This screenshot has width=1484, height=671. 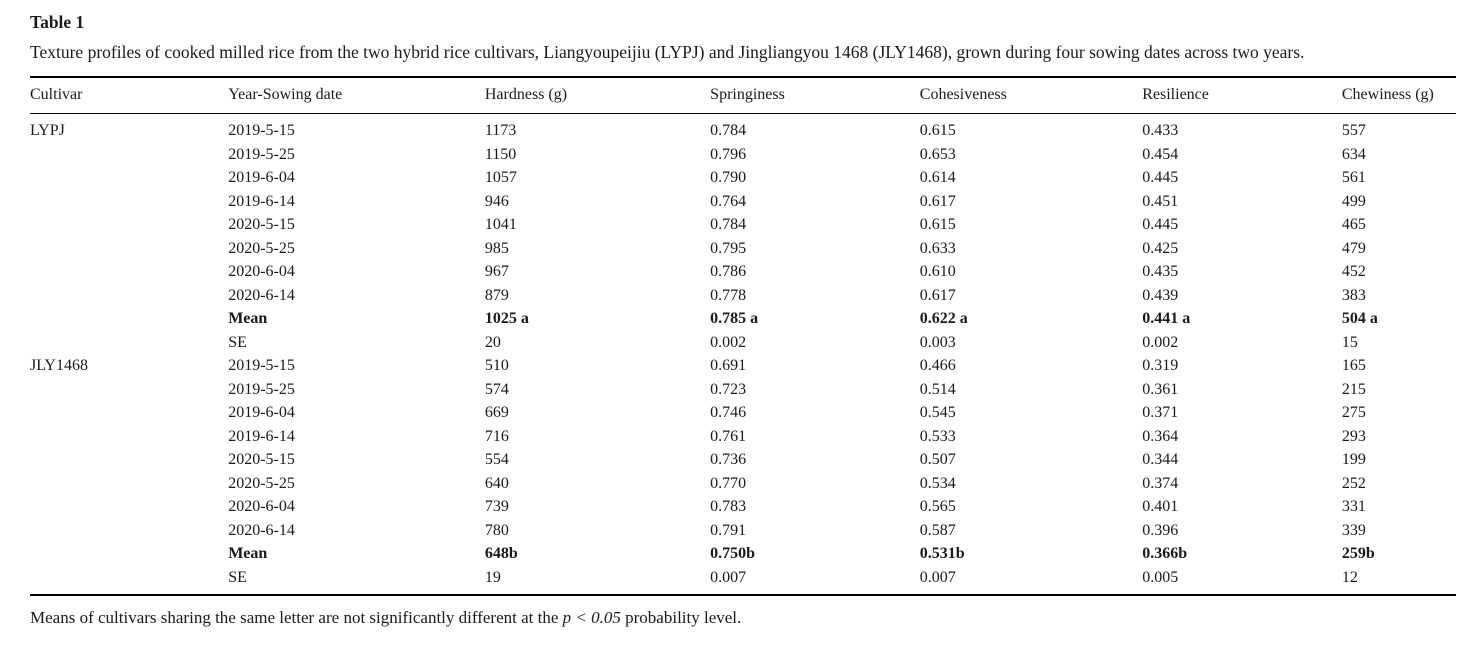 I want to click on cell-springiness: 0.736, so click(x=728, y=459).